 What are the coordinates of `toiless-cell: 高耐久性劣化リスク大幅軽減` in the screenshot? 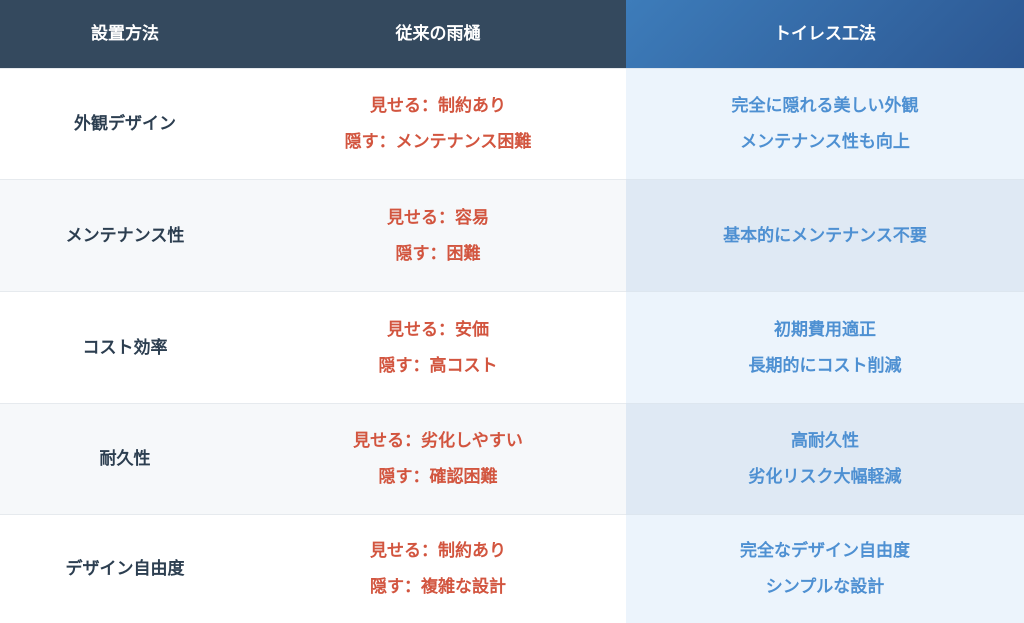 It's located at (825, 458).